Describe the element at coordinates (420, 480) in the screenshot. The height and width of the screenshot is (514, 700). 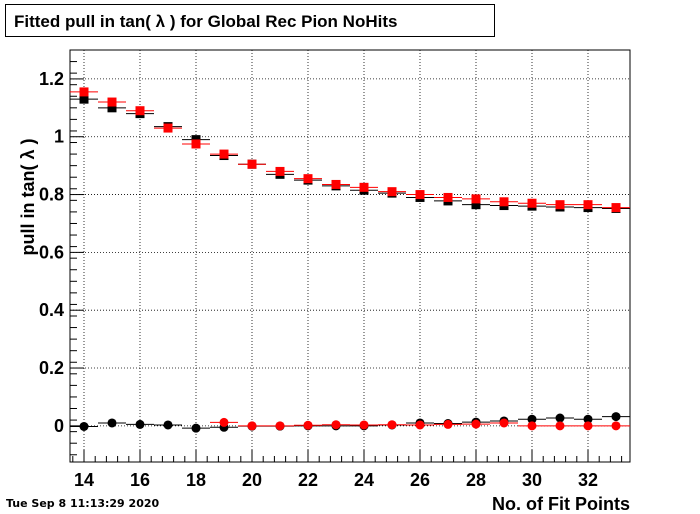
I see `x-tick-label: 26` at that location.